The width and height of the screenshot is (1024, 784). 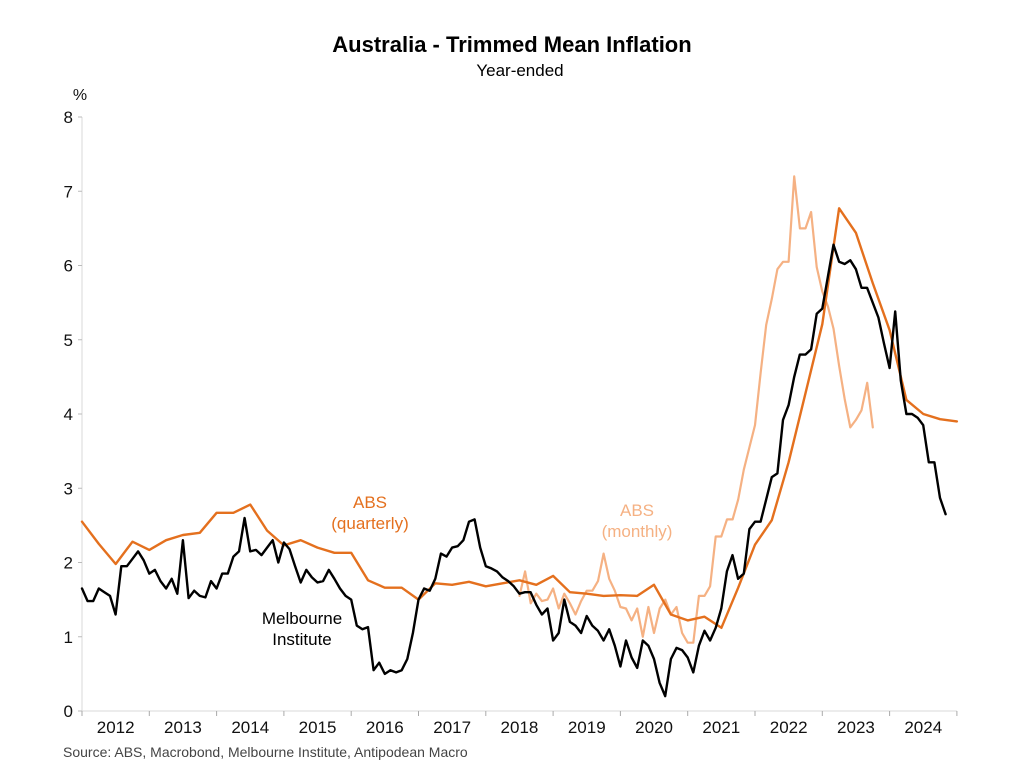 I want to click on chart-subtitle: Year-ended, so click(x=519, y=70).